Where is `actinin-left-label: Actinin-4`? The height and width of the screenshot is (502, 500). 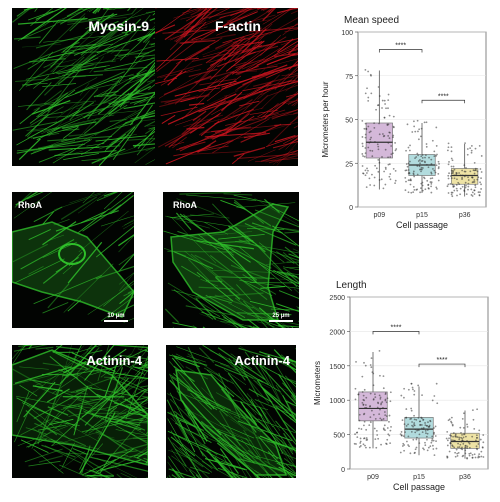
actinin-left-label: Actinin-4 is located at coordinates (114, 360).